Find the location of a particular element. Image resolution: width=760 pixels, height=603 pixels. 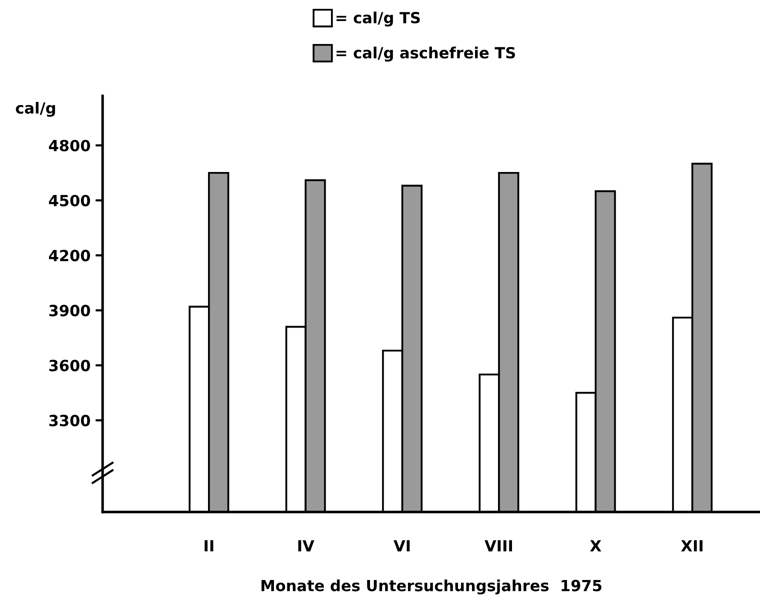

y-tick-label: 4200 is located at coordinates (69, 256).